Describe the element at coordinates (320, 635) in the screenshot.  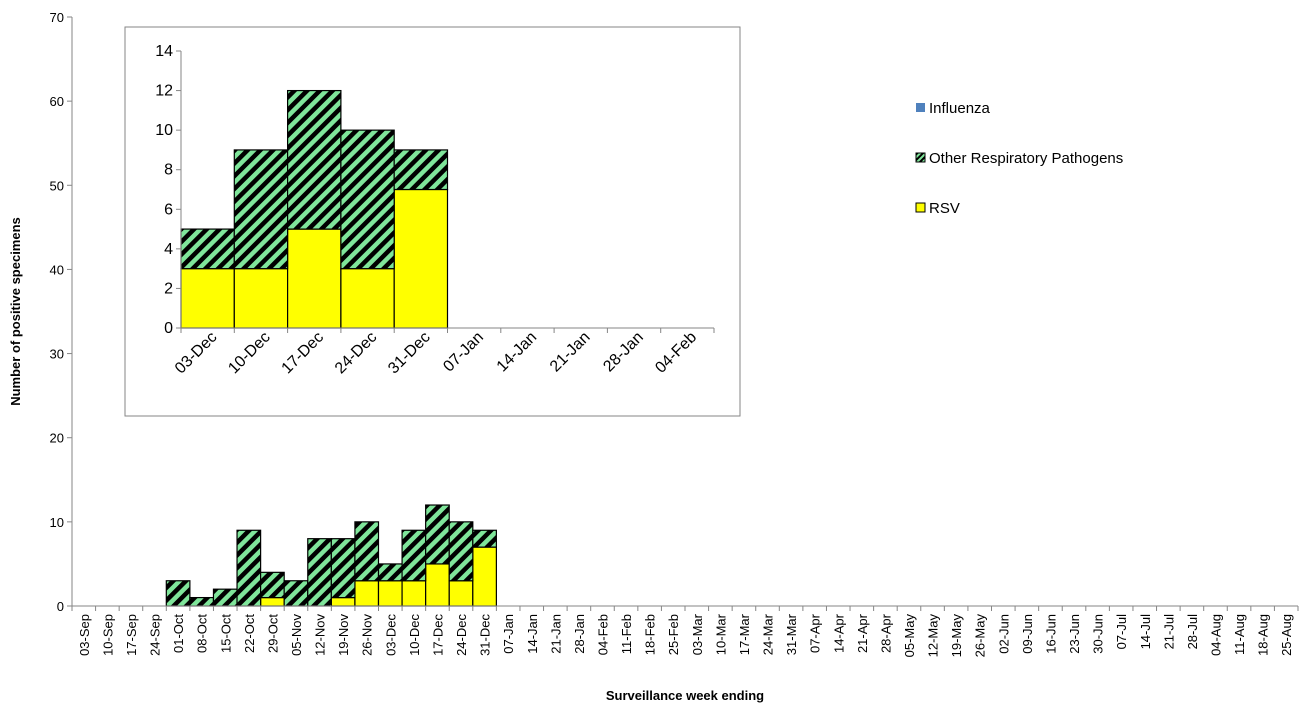
I see `x-tick-label: 12-Nov` at that location.